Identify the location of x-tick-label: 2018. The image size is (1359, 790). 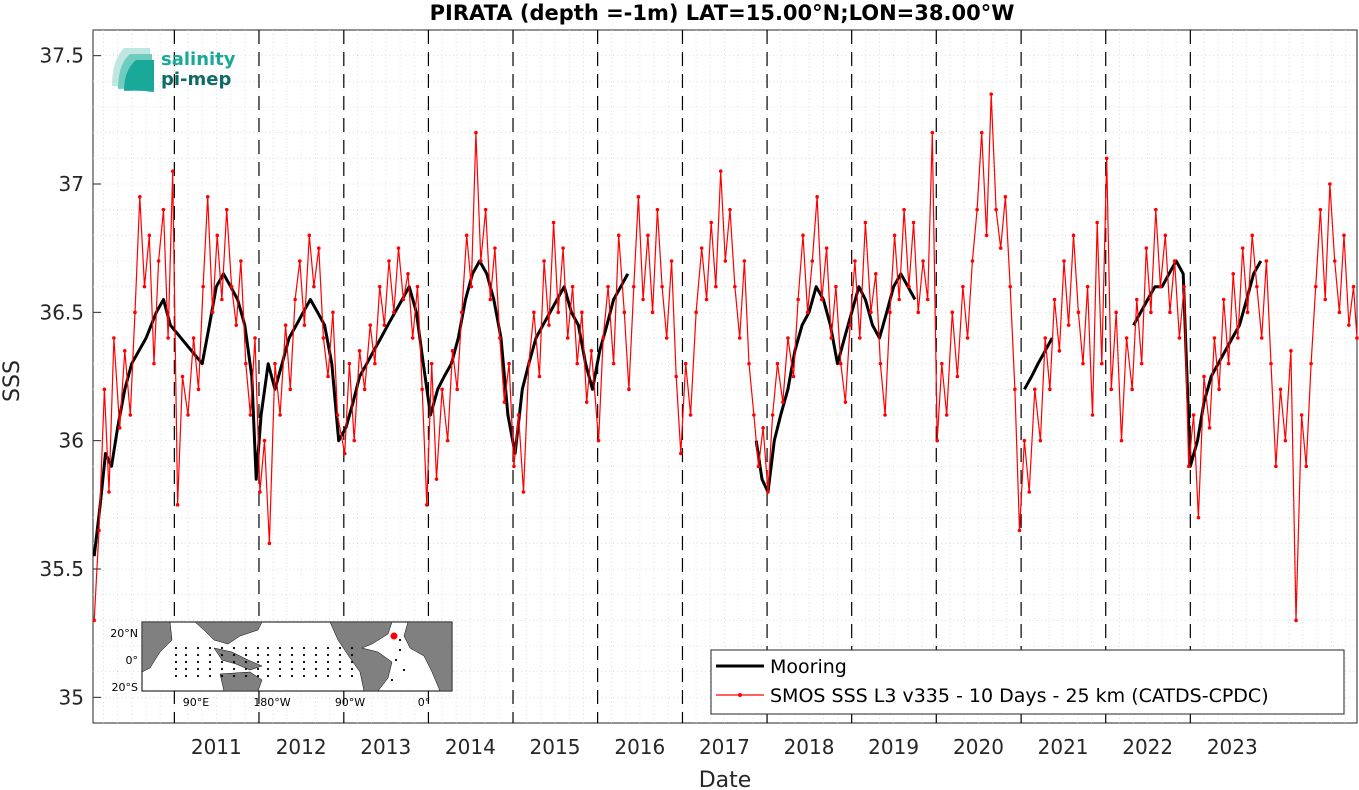
(809, 747).